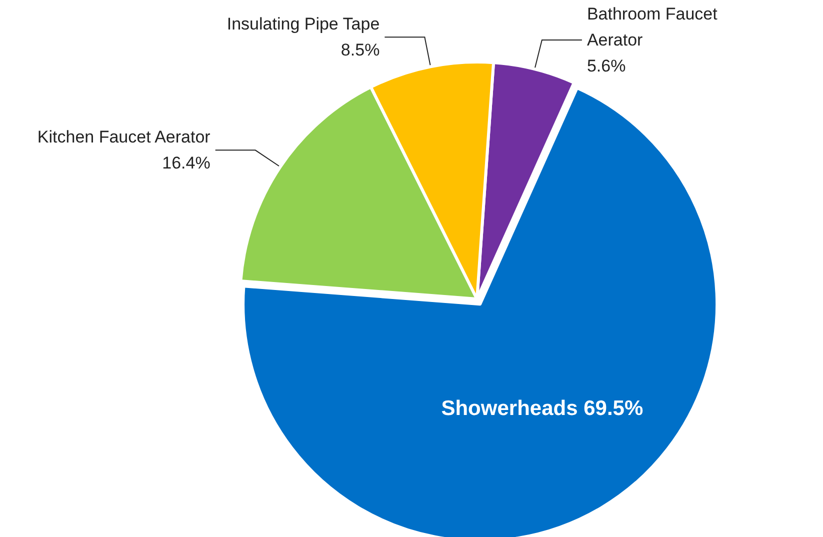 The width and height of the screenshot is (823, 537). What do you see at coordinates (542, 408) in the screenshot?
I see `slice-label: Showerheads 69.5%` at bounding box center [542, 408].